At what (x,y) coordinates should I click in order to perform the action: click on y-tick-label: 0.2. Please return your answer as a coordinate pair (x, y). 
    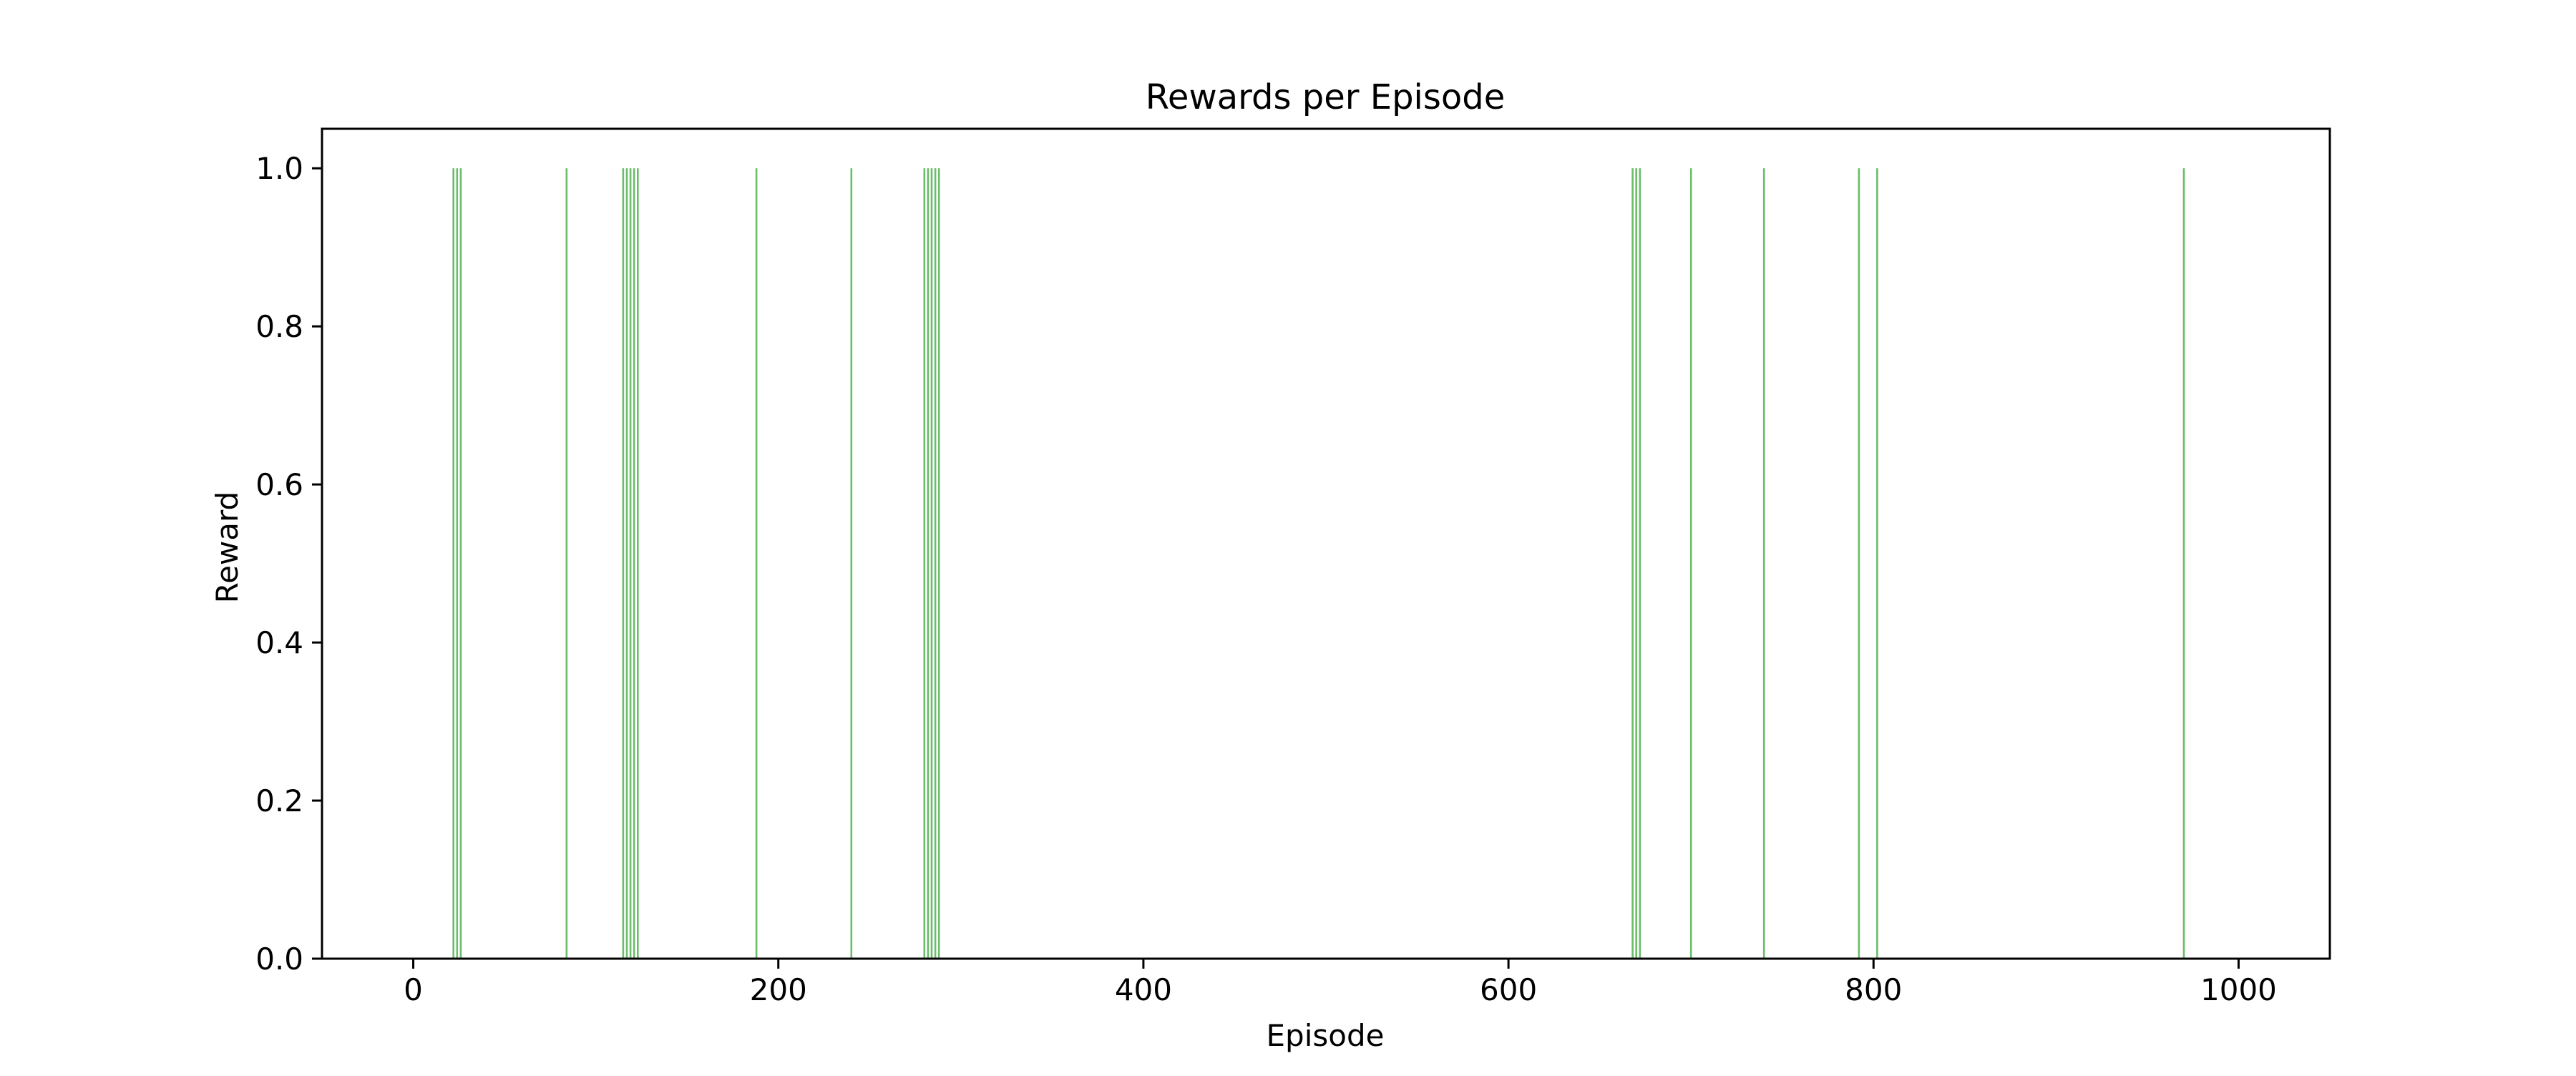
    Looking at the image, I should click on (279, 801).